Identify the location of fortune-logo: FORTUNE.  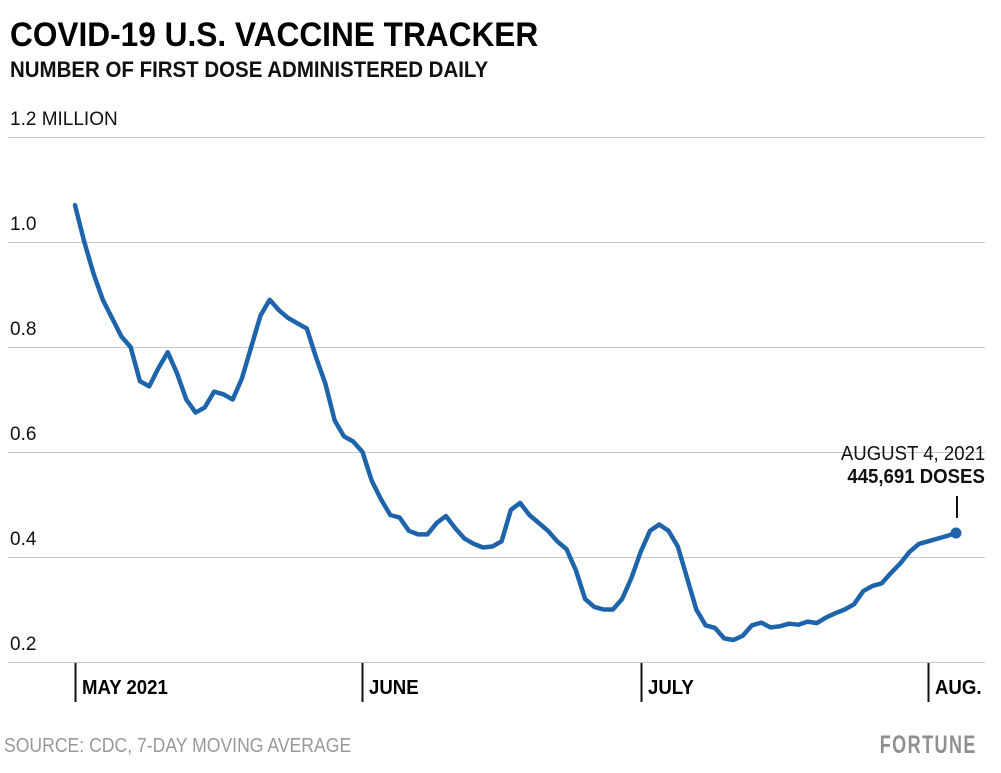
(928, 745).